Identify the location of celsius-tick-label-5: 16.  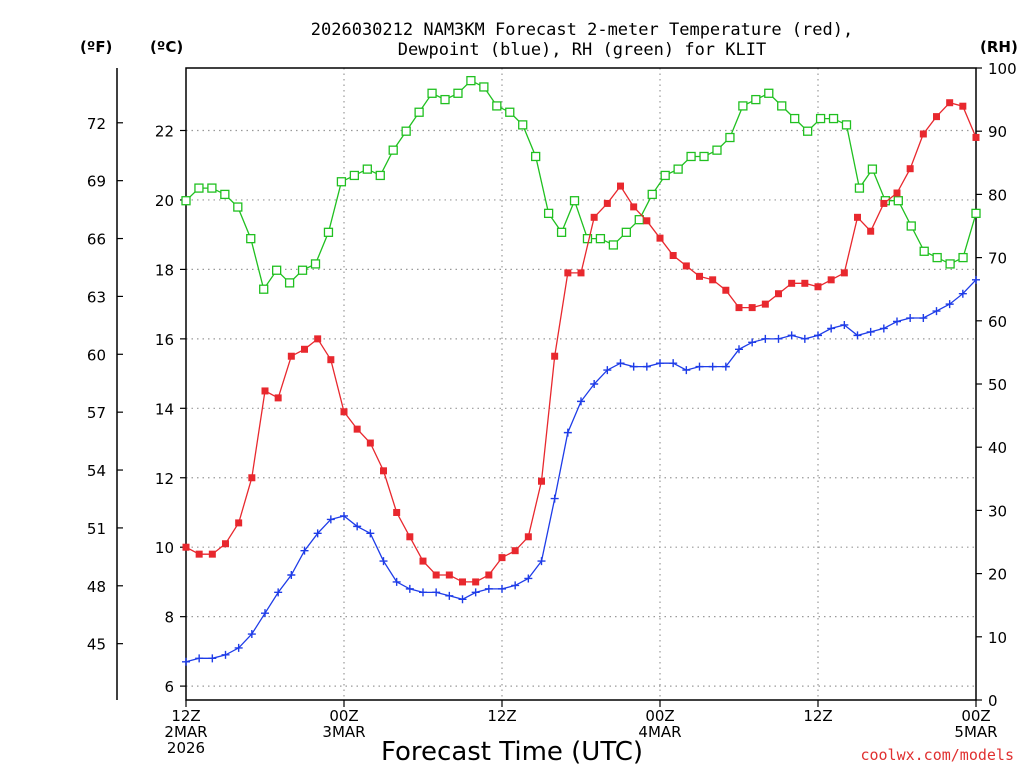
(164, 340).